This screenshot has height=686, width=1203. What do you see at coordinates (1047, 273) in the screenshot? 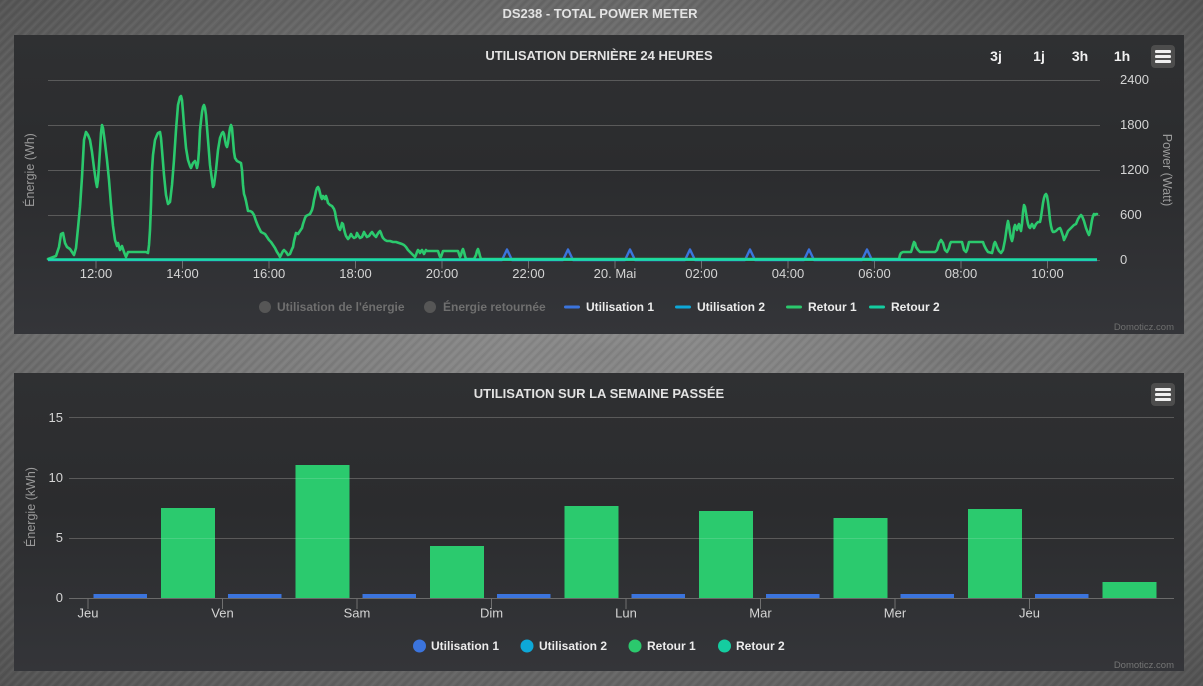
I see `svg-text: 10:00` at bounding box center [1047, 273].